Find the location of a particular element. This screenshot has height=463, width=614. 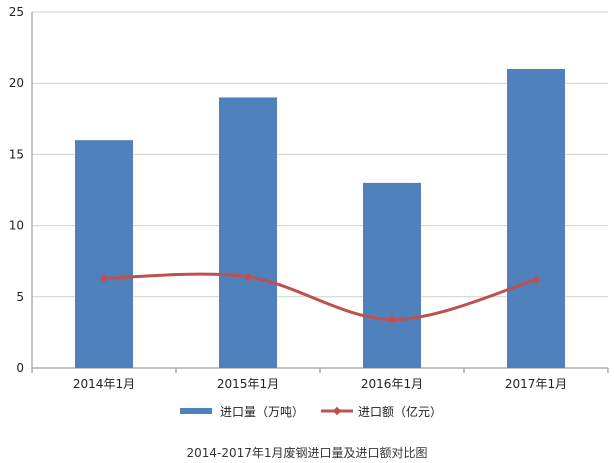

chart-caption: 2014-2017年1月废钢进口量及进口额对比图 is located at coordinates (306, 452).